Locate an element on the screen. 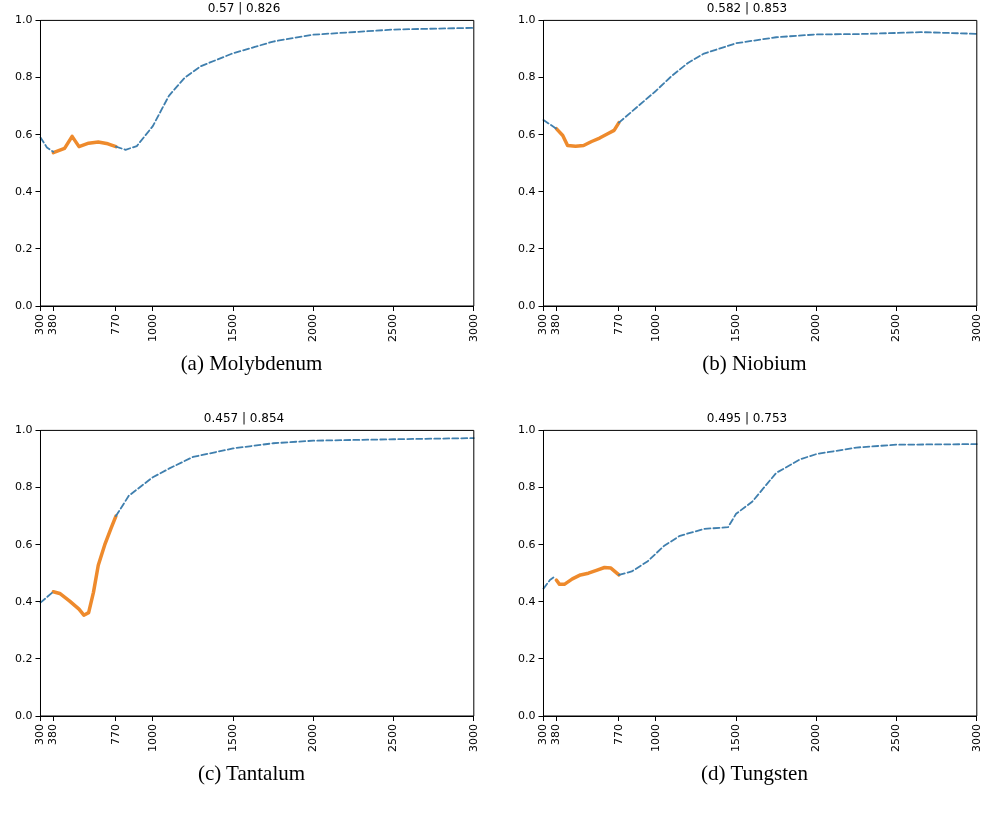 The image size is (1007, 825). text: (b) Niobium is located at coordinates (754, 363).